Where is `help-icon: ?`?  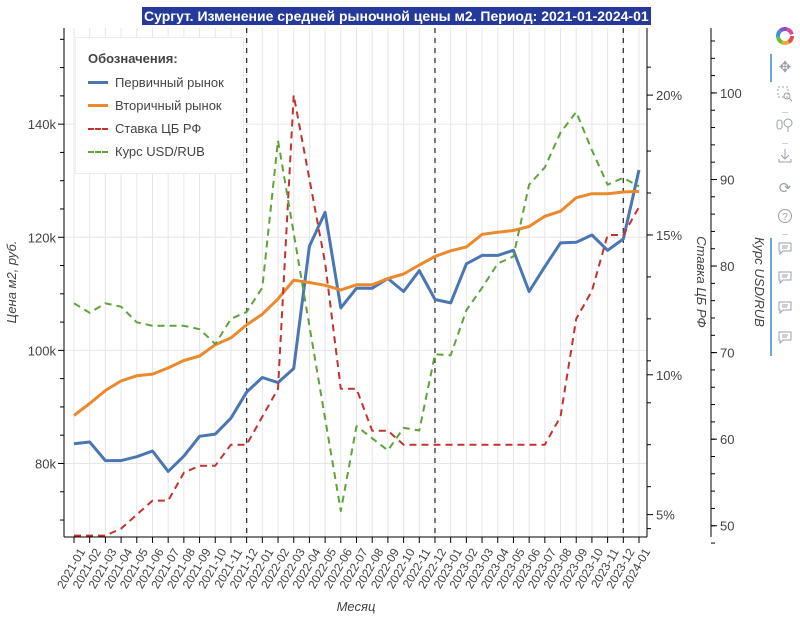 help-icon: ? is located at coordinates (785, 219).